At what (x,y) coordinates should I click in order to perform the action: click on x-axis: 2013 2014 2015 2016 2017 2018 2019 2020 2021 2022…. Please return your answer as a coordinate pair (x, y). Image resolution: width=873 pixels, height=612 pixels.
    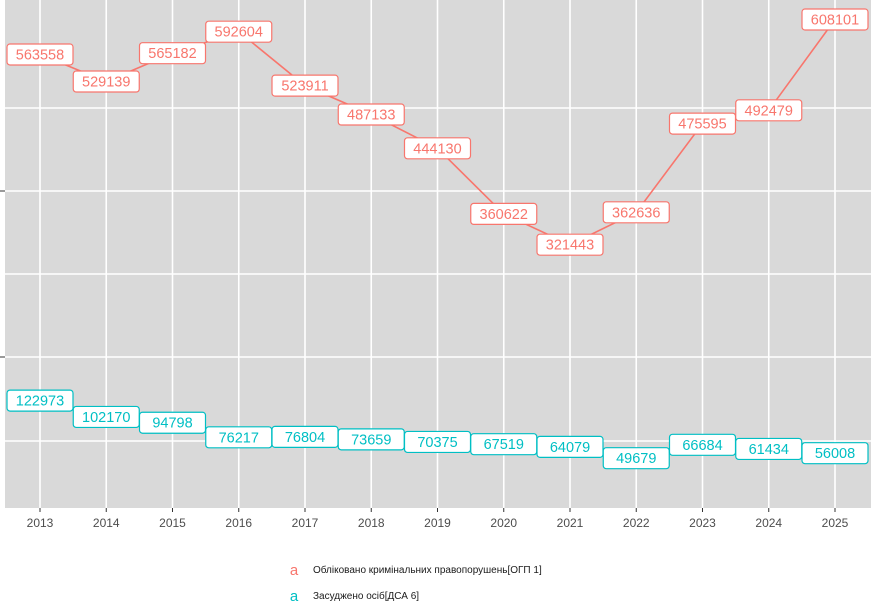
    Looking at the image, I should click on (438, 519).